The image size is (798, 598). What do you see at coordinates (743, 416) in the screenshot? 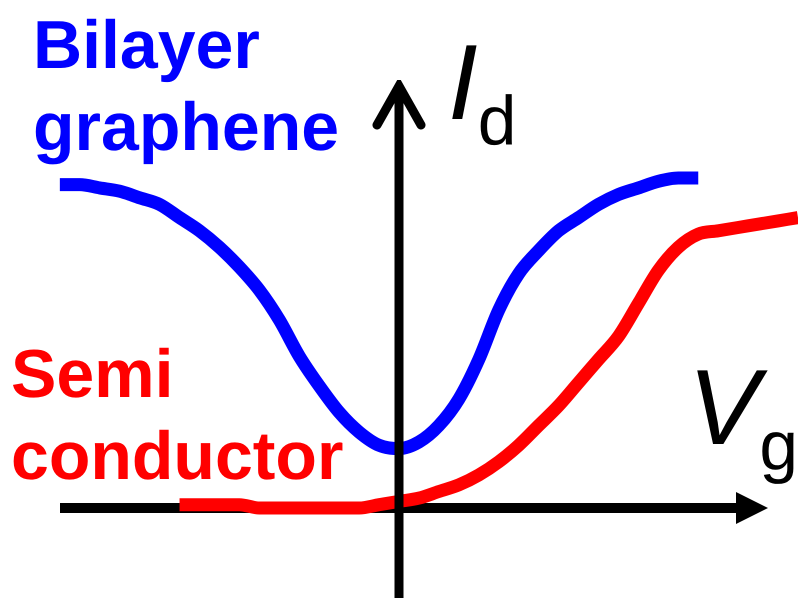
I see `x-axis-title: V$_{g}$` at bounding box center [743, 416].